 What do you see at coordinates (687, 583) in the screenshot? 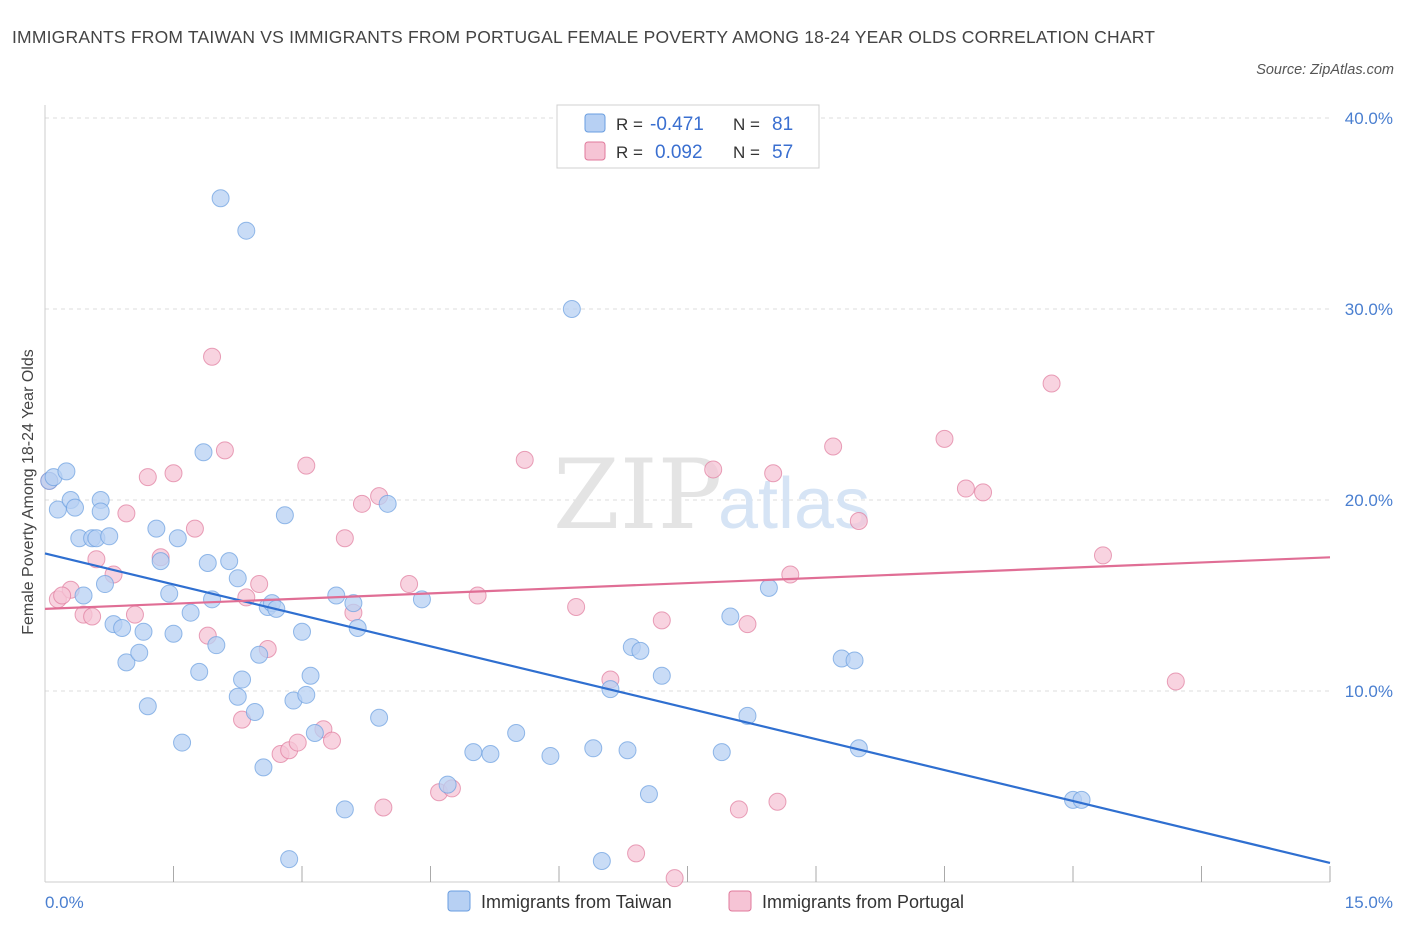
I see `trend-line-portugal` at bounding box center [687, 583].